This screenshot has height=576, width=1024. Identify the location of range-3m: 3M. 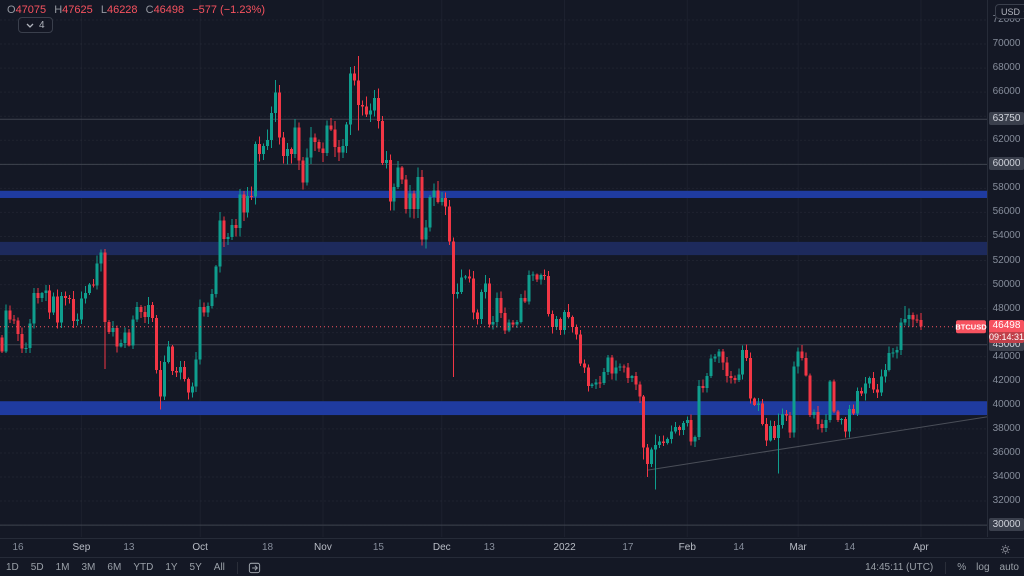
(88, 567).